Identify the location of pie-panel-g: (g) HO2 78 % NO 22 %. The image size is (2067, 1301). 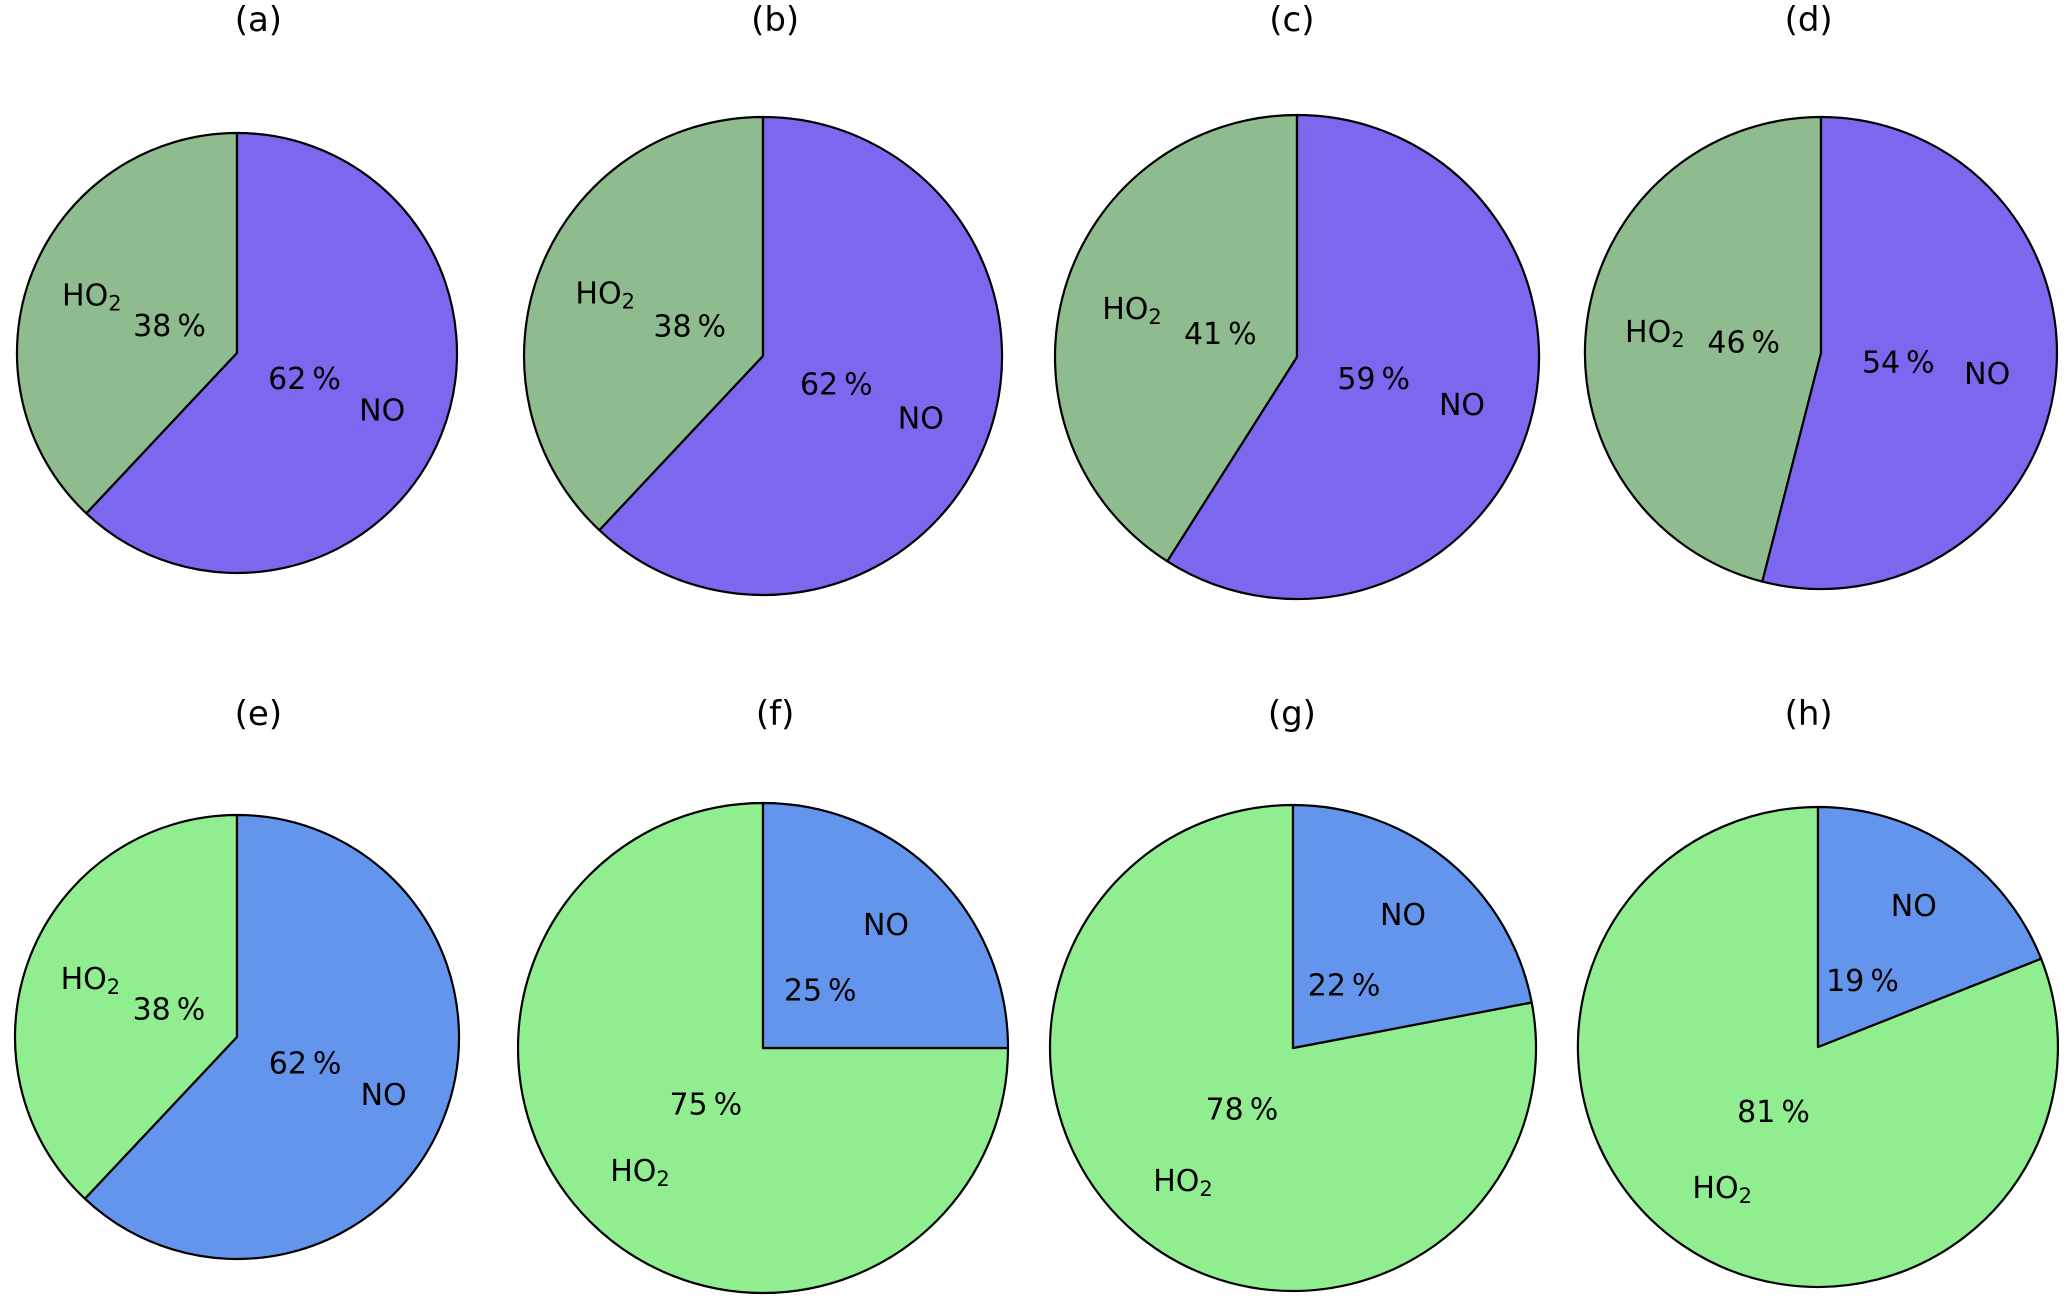
(1292, 975).